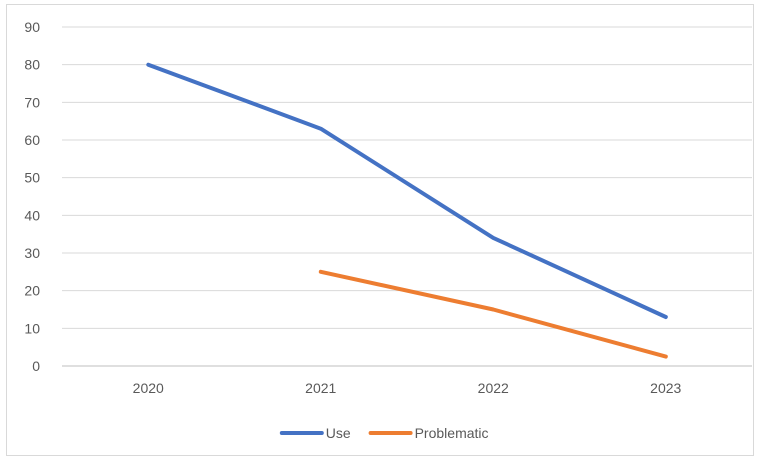  Describe the element at coordinates (36, 366) in the screenshot. I see `y-tick-label: 0` at that location.